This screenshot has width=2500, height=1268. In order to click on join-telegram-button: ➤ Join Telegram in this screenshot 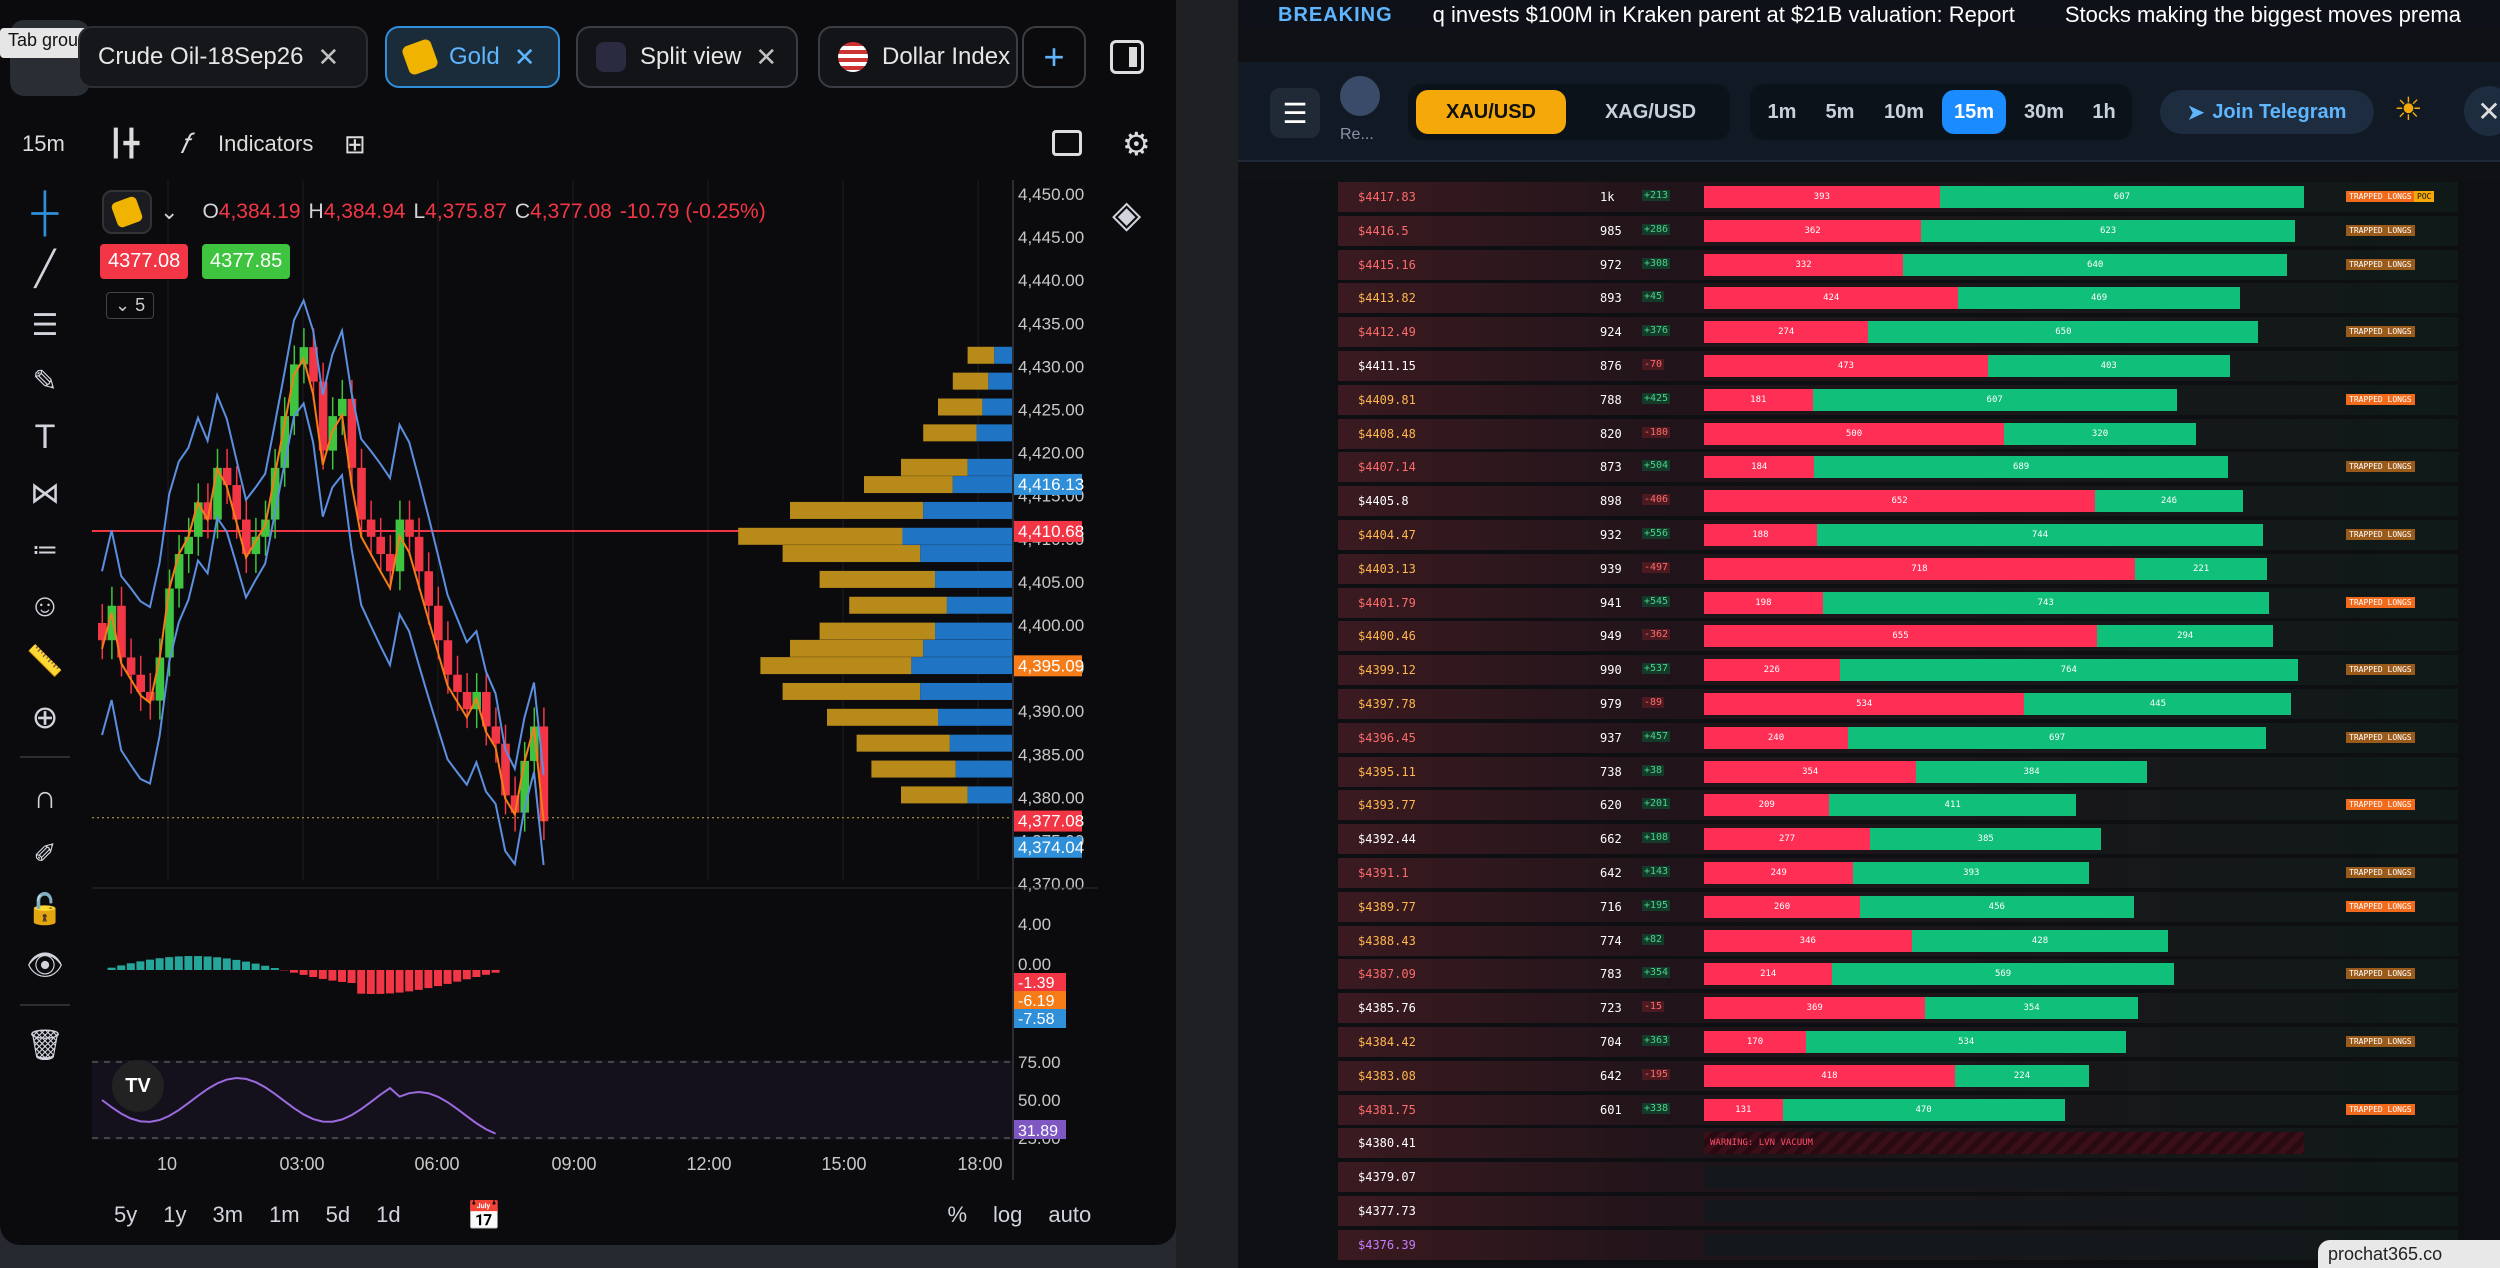, I will do `click(2267, 112)`.